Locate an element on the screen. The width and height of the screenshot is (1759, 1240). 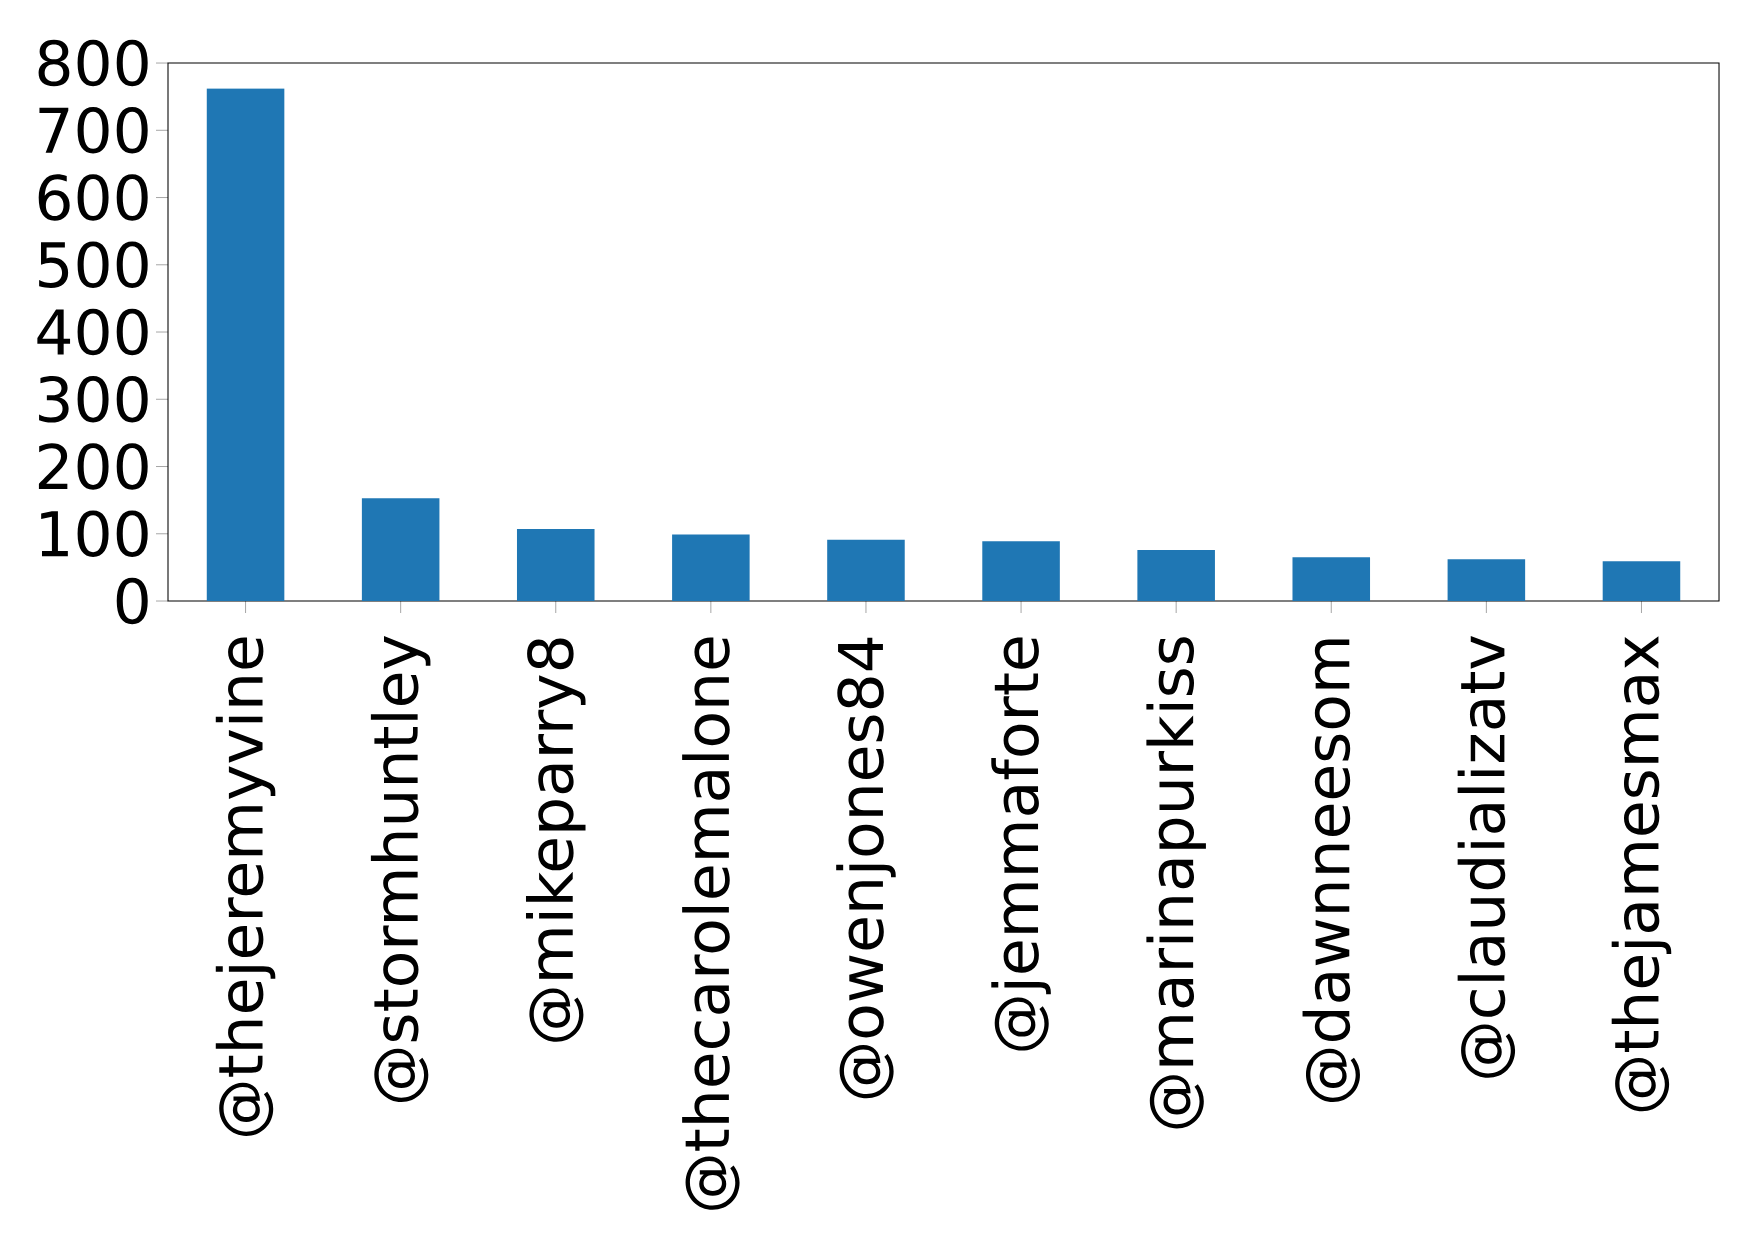
x-tick-label: @thejeremyvine is located at coordinates (245, 886).